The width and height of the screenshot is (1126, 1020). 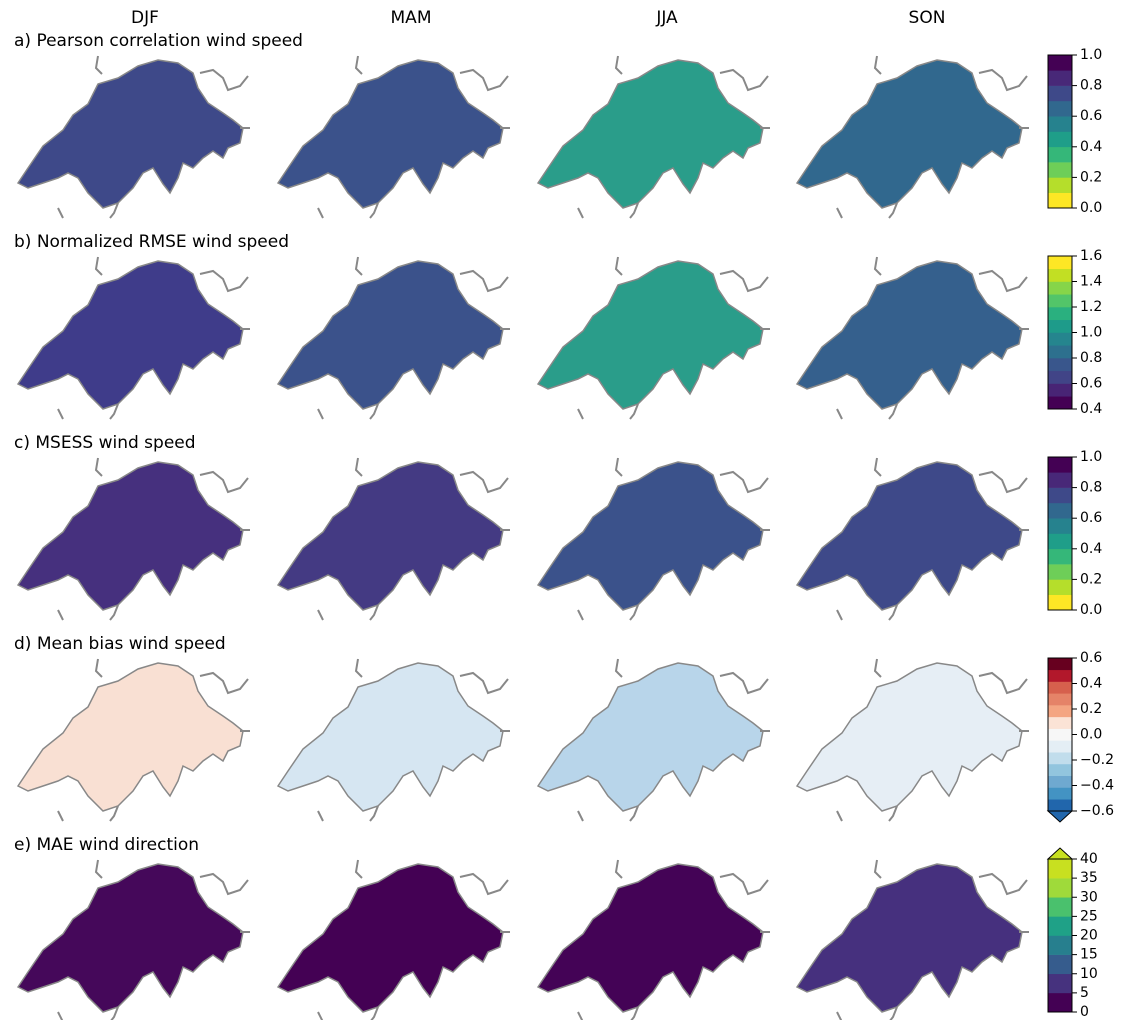 What do you see at coordinates (1084, 993) in the screenshot?
I see `colorbar-tick-label: 5` at bounding box center [1084, 993].